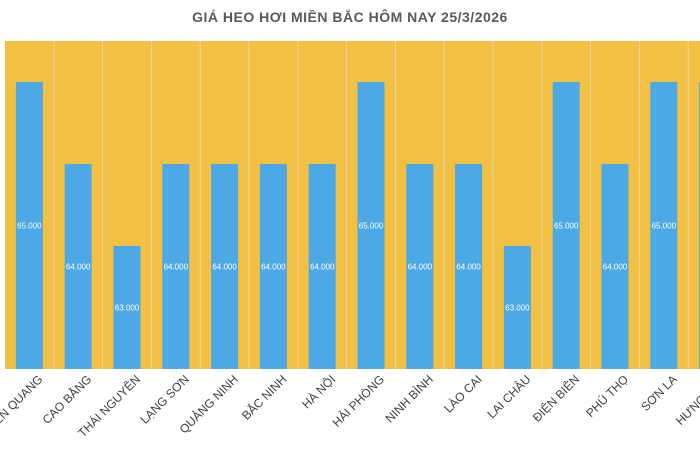 This screenshot has width=700, height=467. What do you see at coordinates (263, 397) in the screenshot?
I see `x-tick-label: BẮC NINH` at bounding box center [263, 397].